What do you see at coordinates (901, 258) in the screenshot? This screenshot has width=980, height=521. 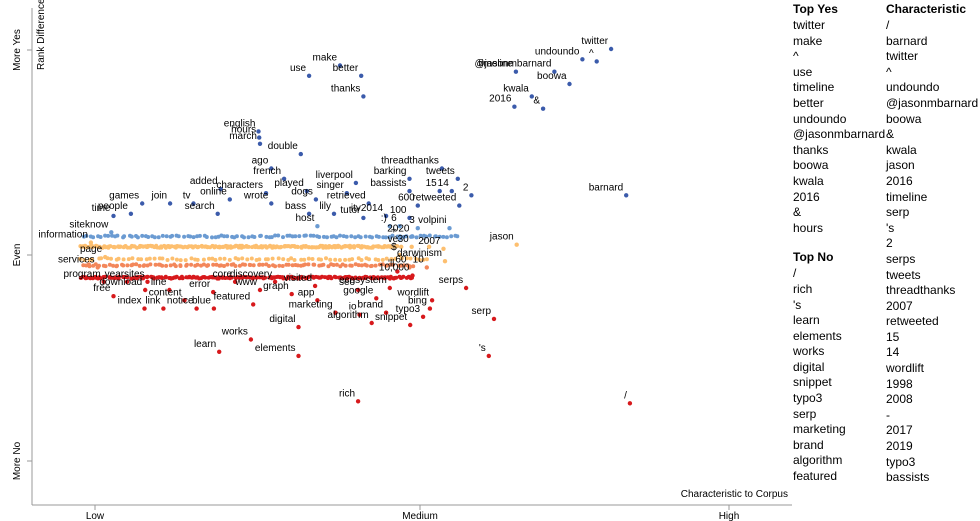 I see `term-list-item: serps` at bounding box center [901, 258].